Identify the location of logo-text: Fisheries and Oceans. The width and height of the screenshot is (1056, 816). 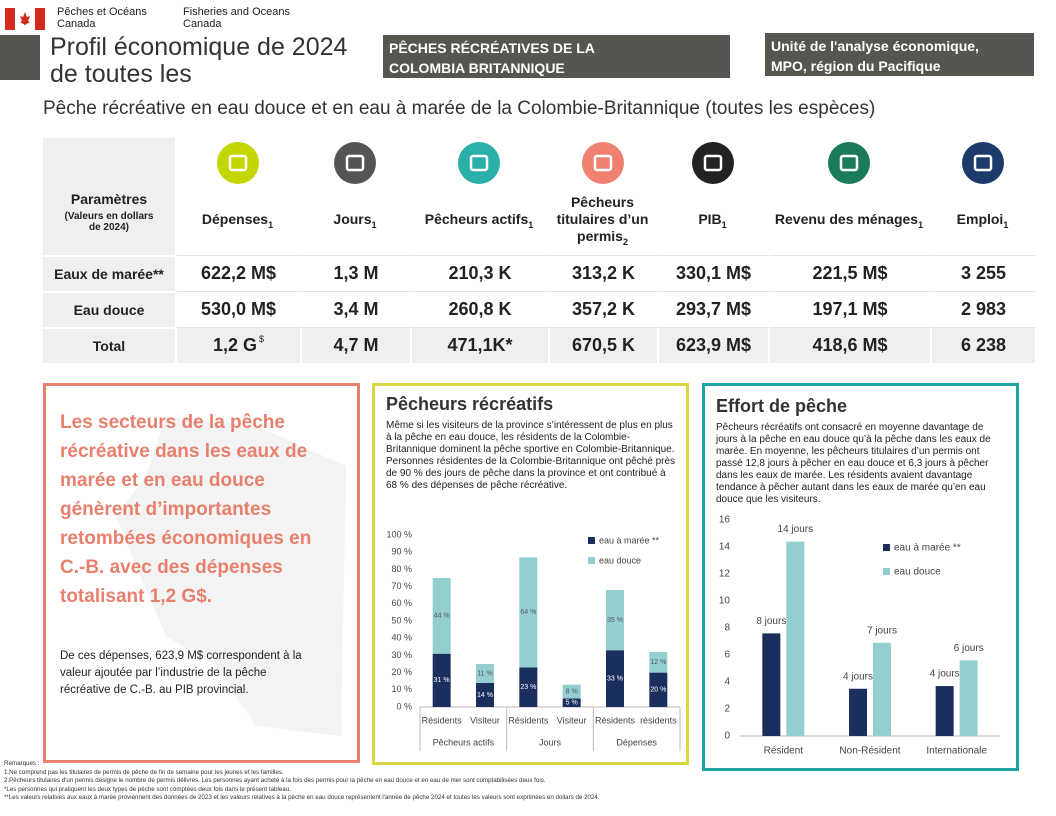
(236, 12).